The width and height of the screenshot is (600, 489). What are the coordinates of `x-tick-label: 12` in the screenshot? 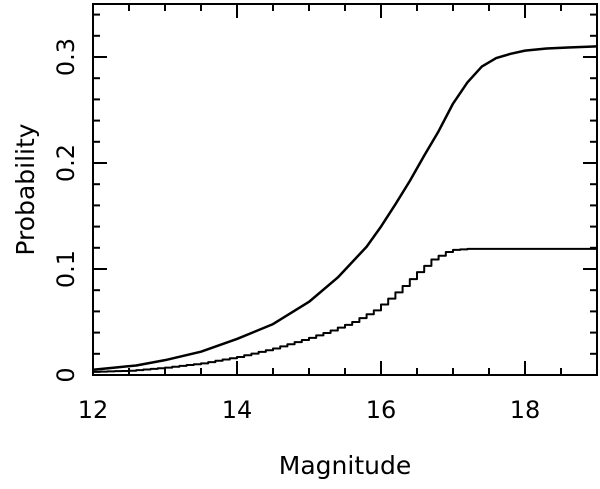 It's located at (93, 410).